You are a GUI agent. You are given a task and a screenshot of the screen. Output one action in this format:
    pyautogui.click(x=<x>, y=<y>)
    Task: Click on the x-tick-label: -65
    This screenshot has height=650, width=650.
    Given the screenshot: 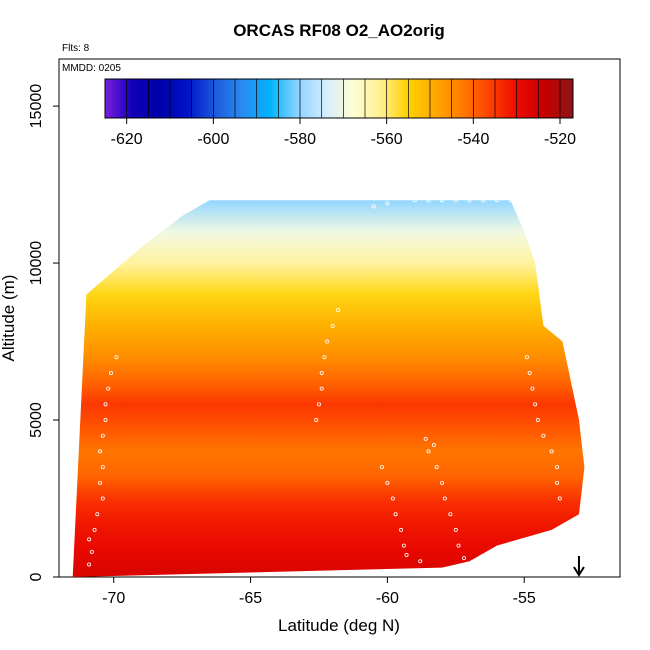 What is the action you would take?
    pyautogui.click(x=250, y=598)
    